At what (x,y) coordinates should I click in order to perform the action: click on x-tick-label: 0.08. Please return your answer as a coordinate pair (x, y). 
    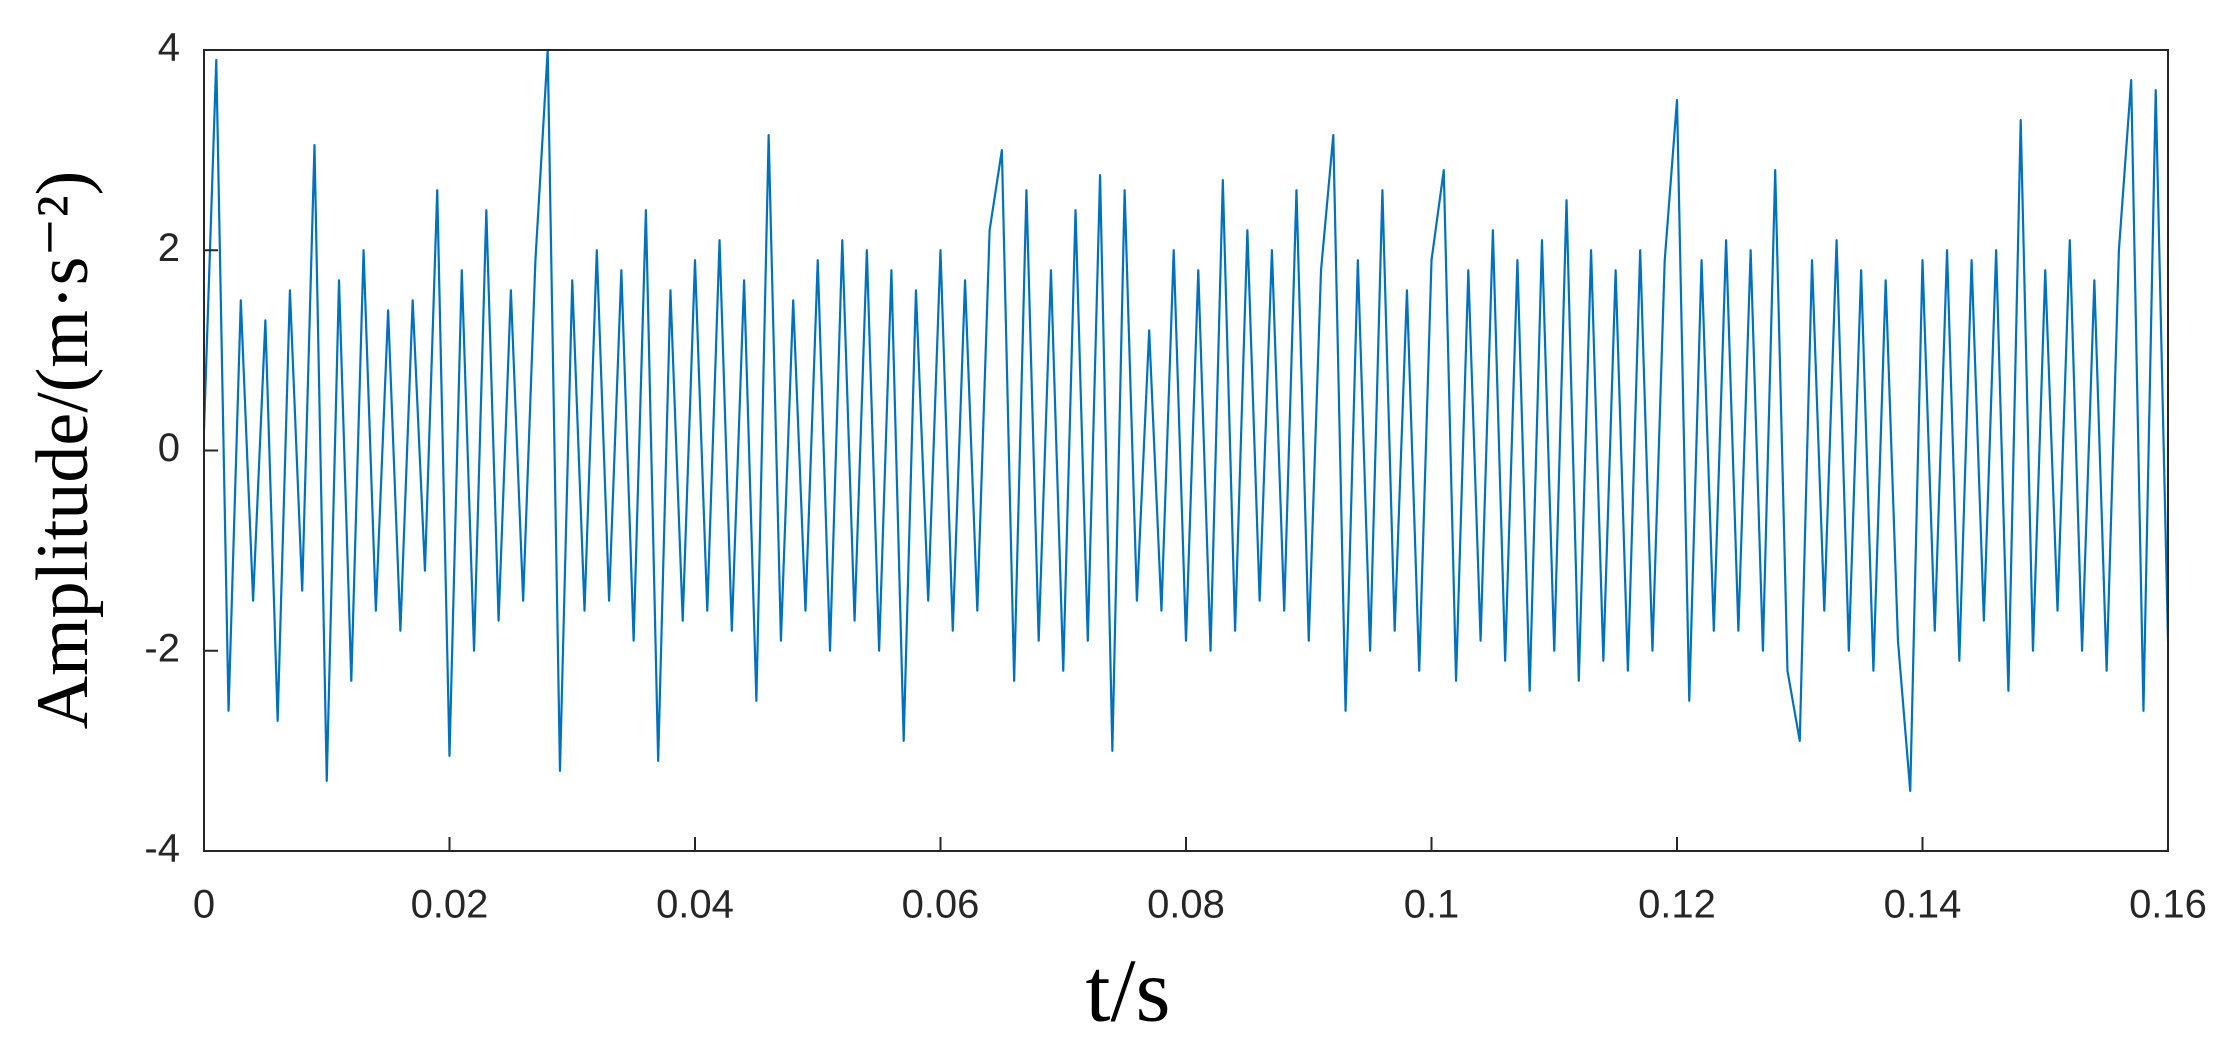
    Looking at the image, I should click on (1186, 905).